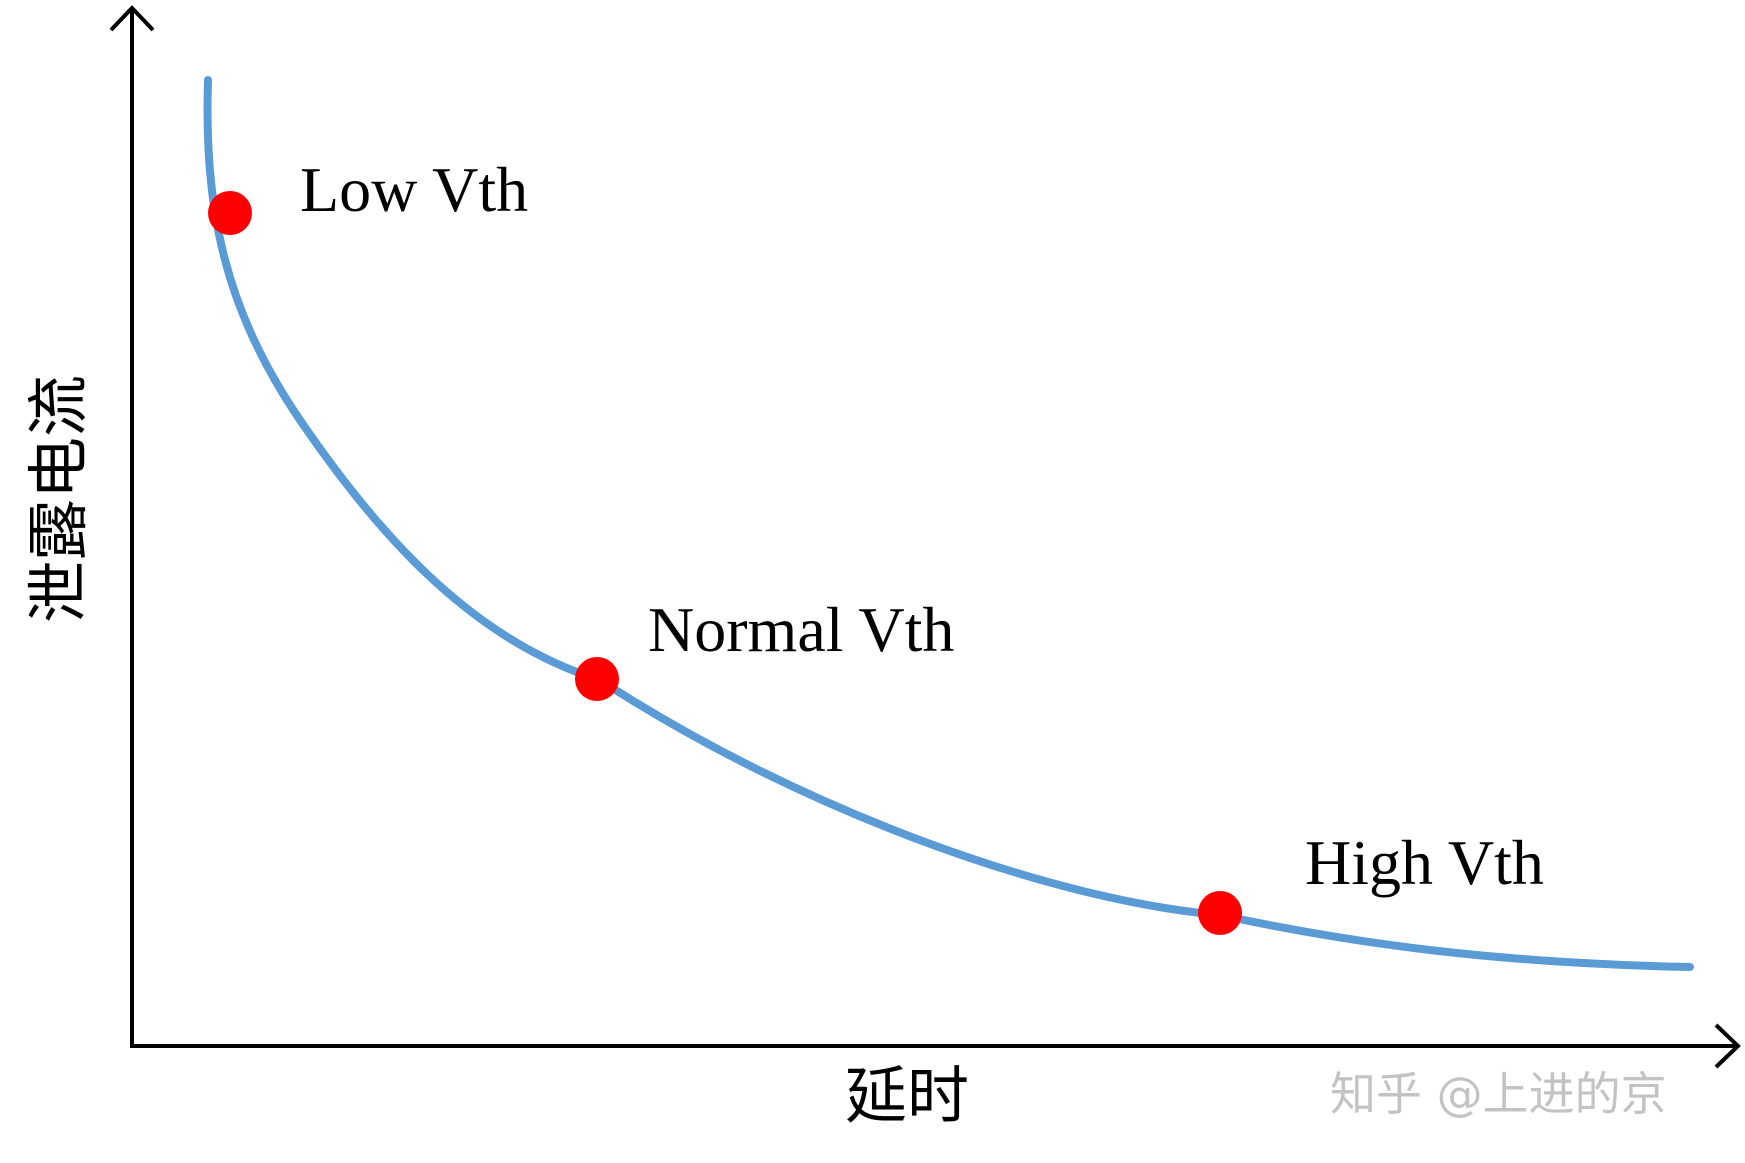 This screenshot has height=1163, width=1745. I want to click on label-high-vth: High Vth, so click(1424, 862).